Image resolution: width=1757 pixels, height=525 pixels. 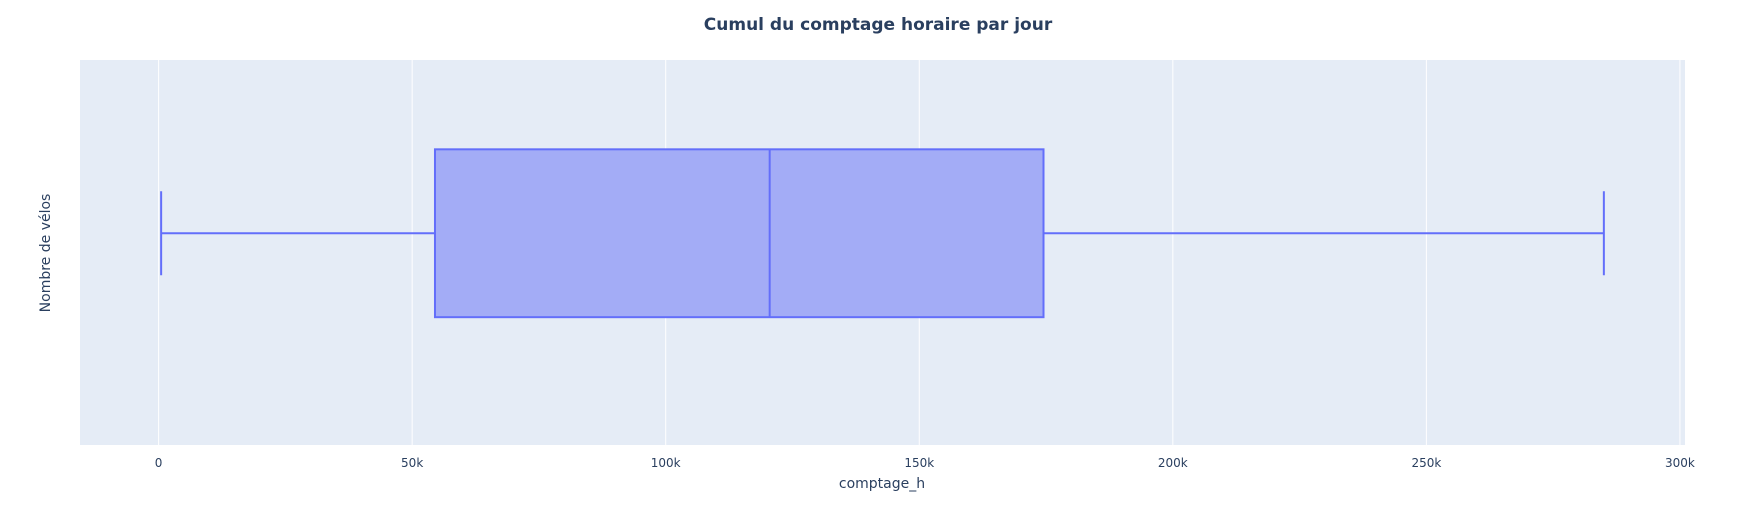 What do you see at coordinates (1426, 463) in the screenshot?
I see `x-tick-label-5: 250k` at bounding box center [1426, 463].